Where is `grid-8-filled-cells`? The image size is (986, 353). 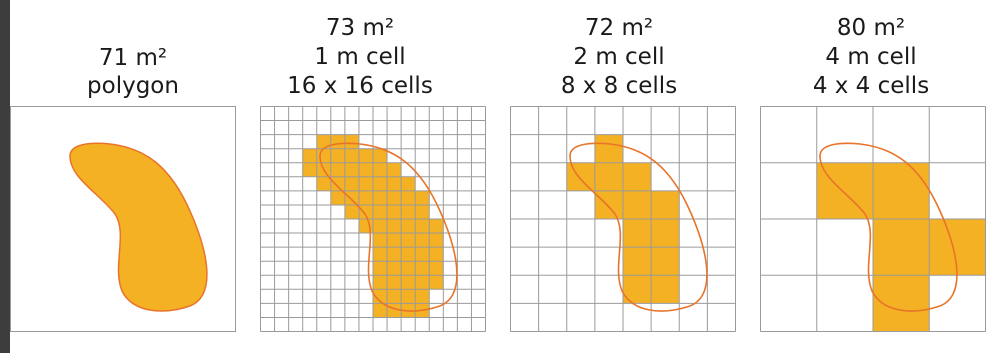
grid-8-filled-cells is located at coordinates (623, 219).